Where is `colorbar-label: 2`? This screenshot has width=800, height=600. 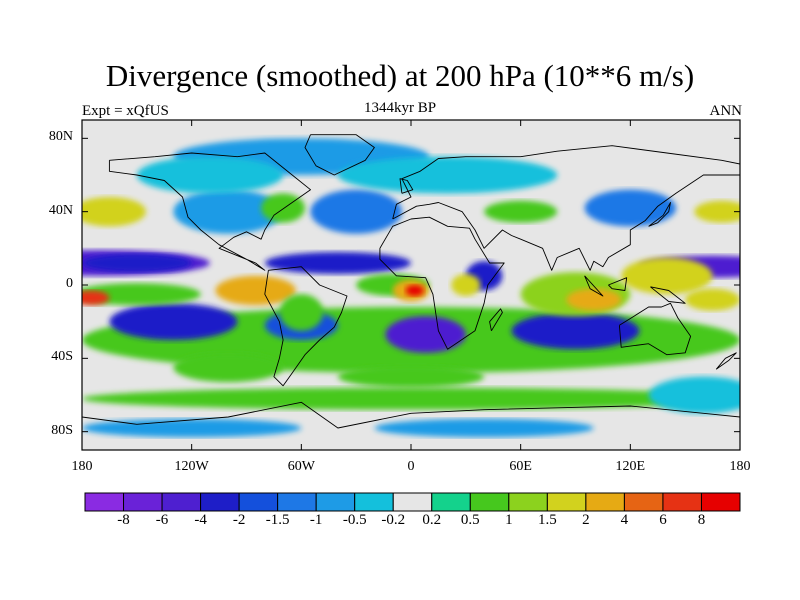 colorbar-label: 2 is located at coordinates (586, 520).